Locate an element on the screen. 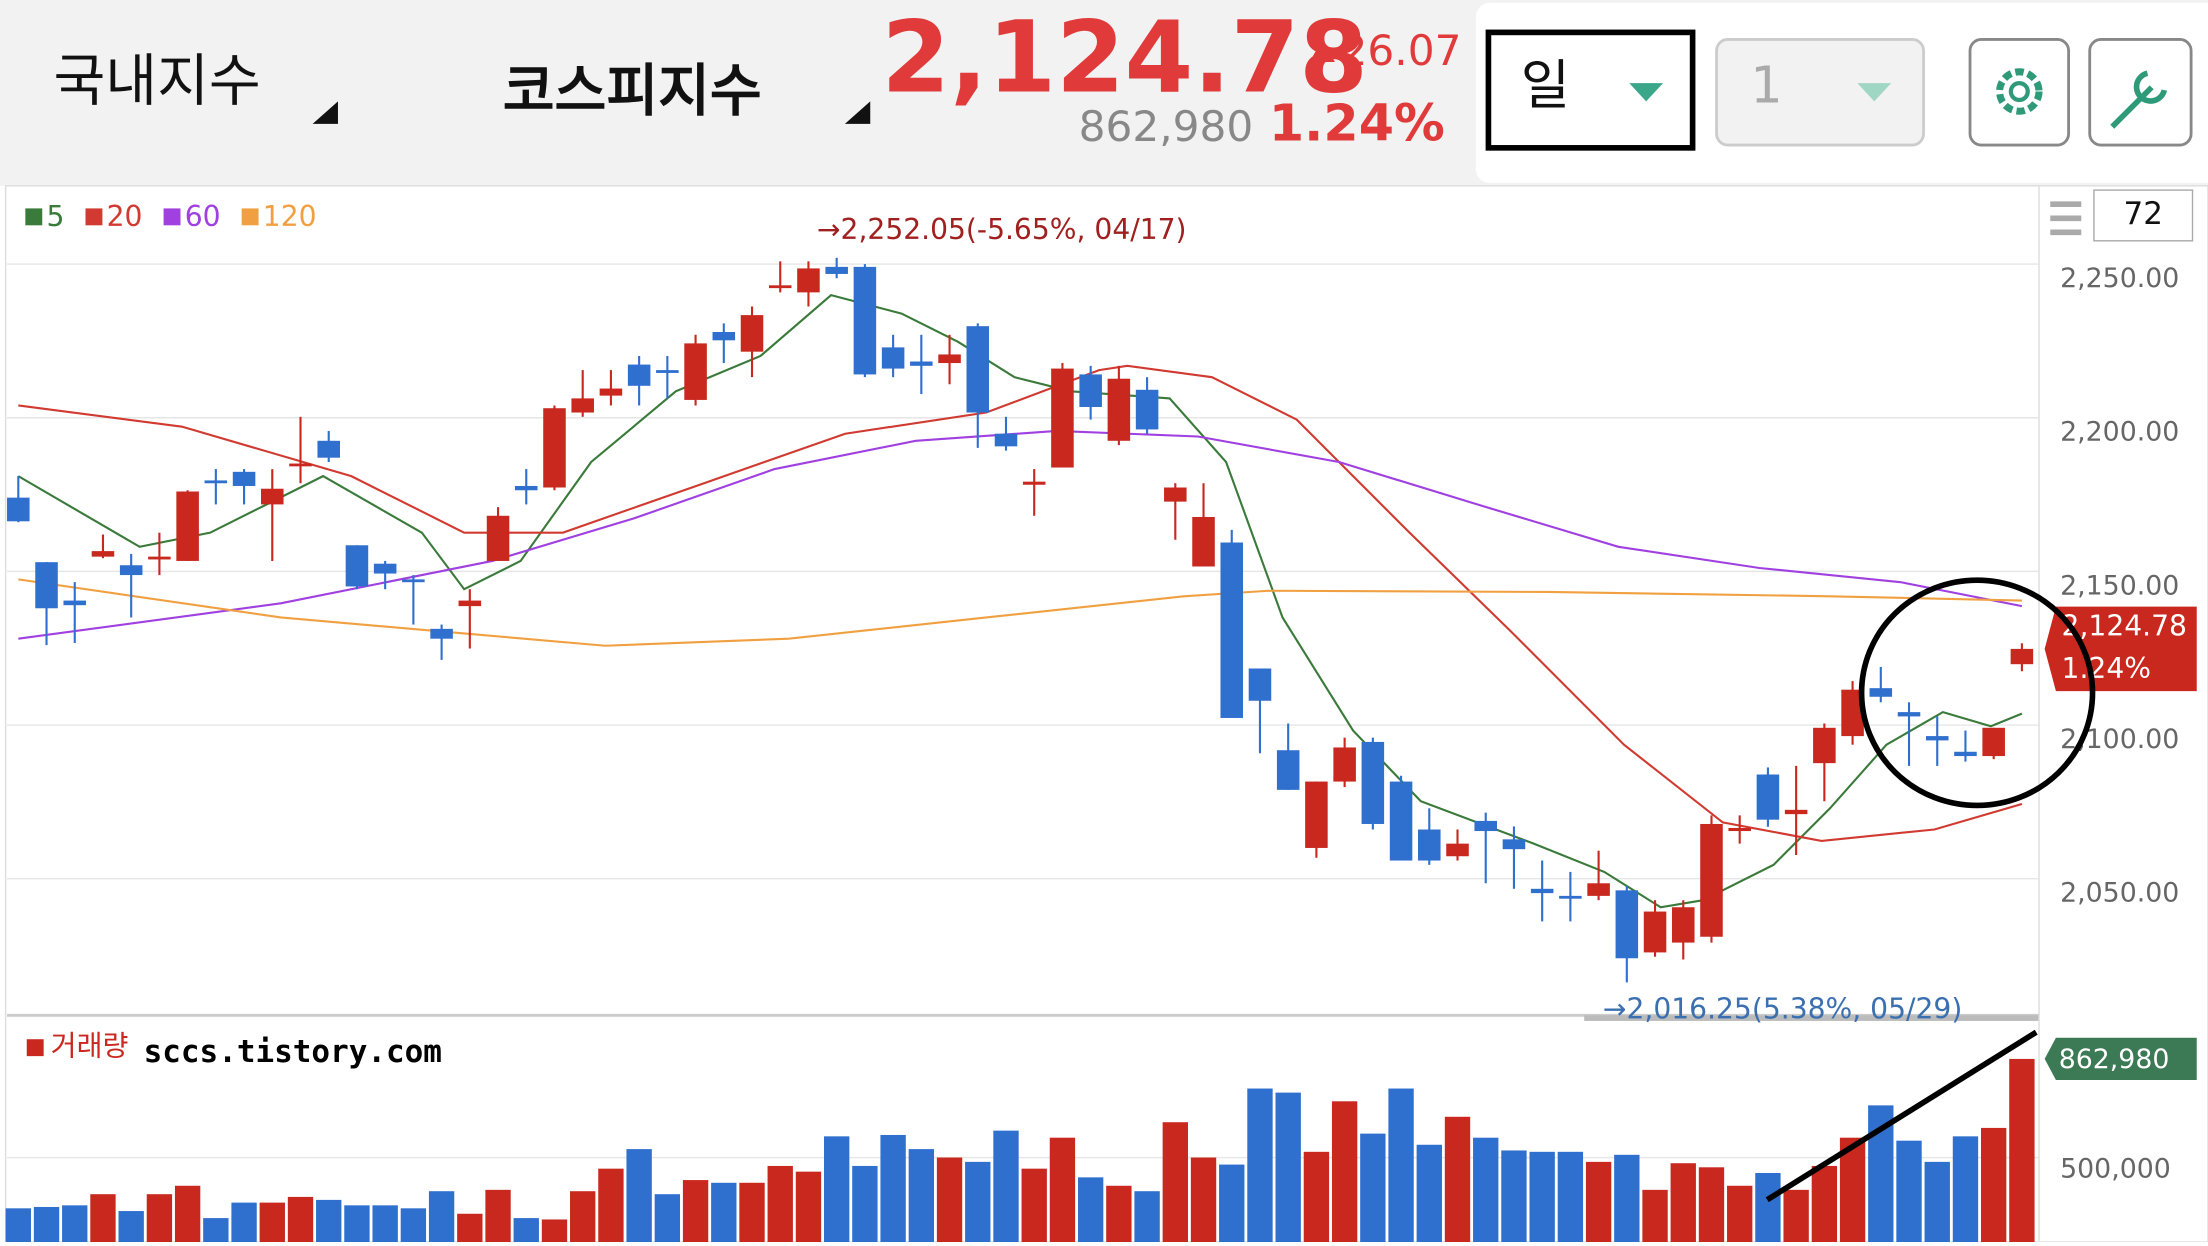  price: 2,124.78 is located at coordinates (1125, 59).